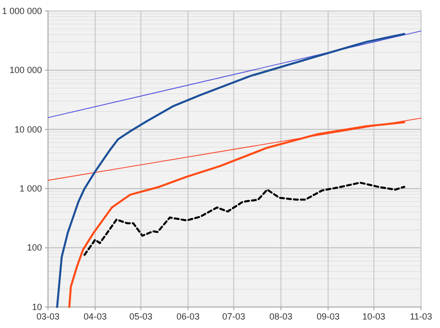 The image size is (440, 328). Describe the element at coordinates (22, 11) in the screenshot. I see `y-tick-label: 1 000 000` at that location.